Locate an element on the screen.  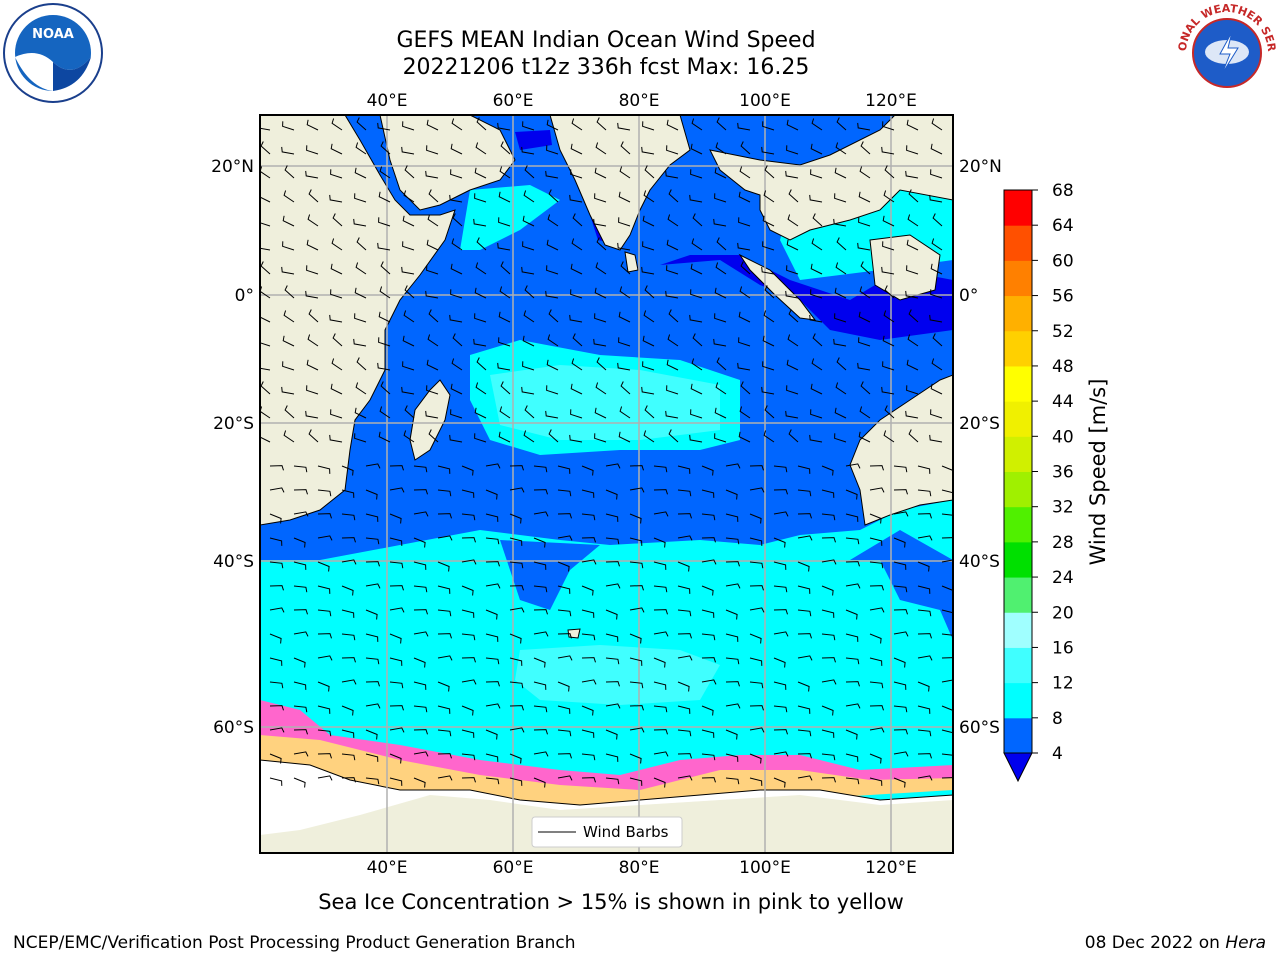
national-weather-service-logo-icon: NATIONAL WEATHER SERVICE is located at coordinates (1227, 52).